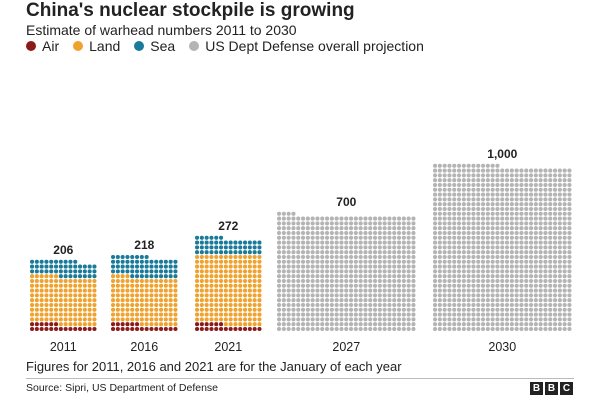 Image resolution: width=600 pixels, height=400 pixels. I want to click on dot-sea-2016, so click(113, 271).